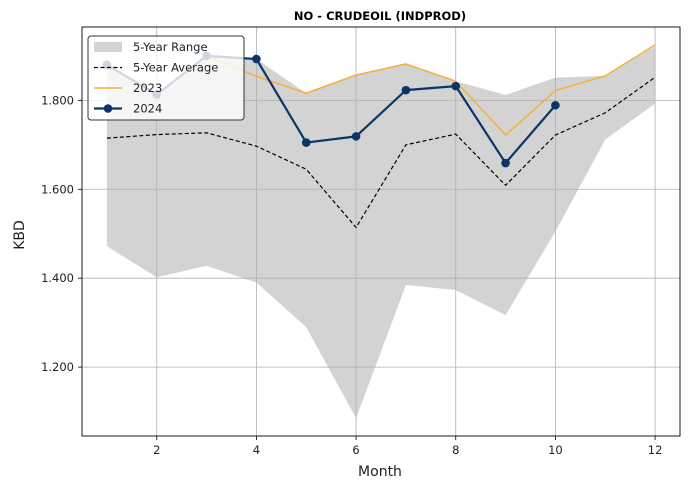  What do you see at coordinates (147, 88) in the screenshot?
I see `legend-label: 2023` at bounding box center [147, 88].